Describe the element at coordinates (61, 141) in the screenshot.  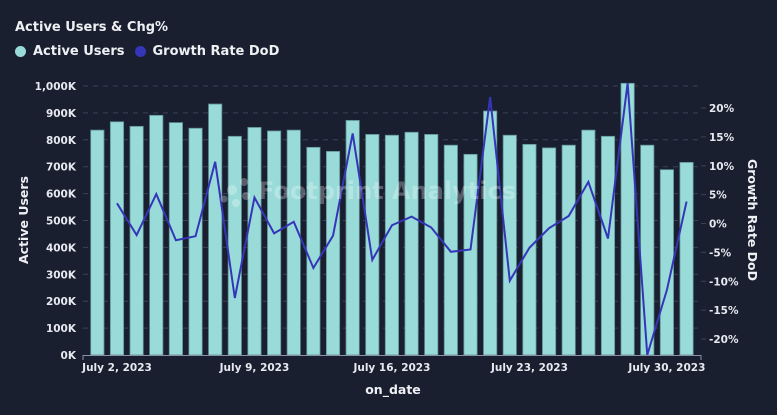
I see `y-tick-label: 800K` at that location.